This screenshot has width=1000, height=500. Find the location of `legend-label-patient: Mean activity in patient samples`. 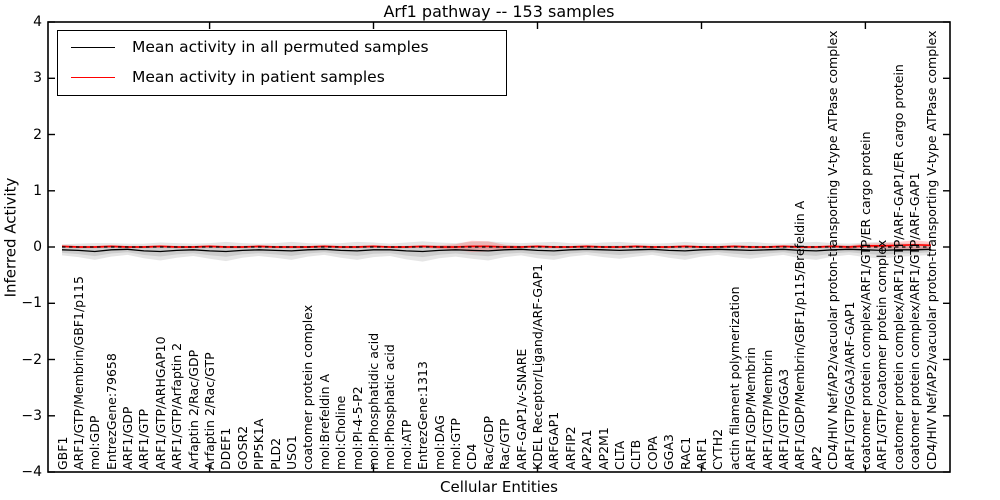

legend-label-patient: Mean activity in patient samples is located at coordinates (258, 77).